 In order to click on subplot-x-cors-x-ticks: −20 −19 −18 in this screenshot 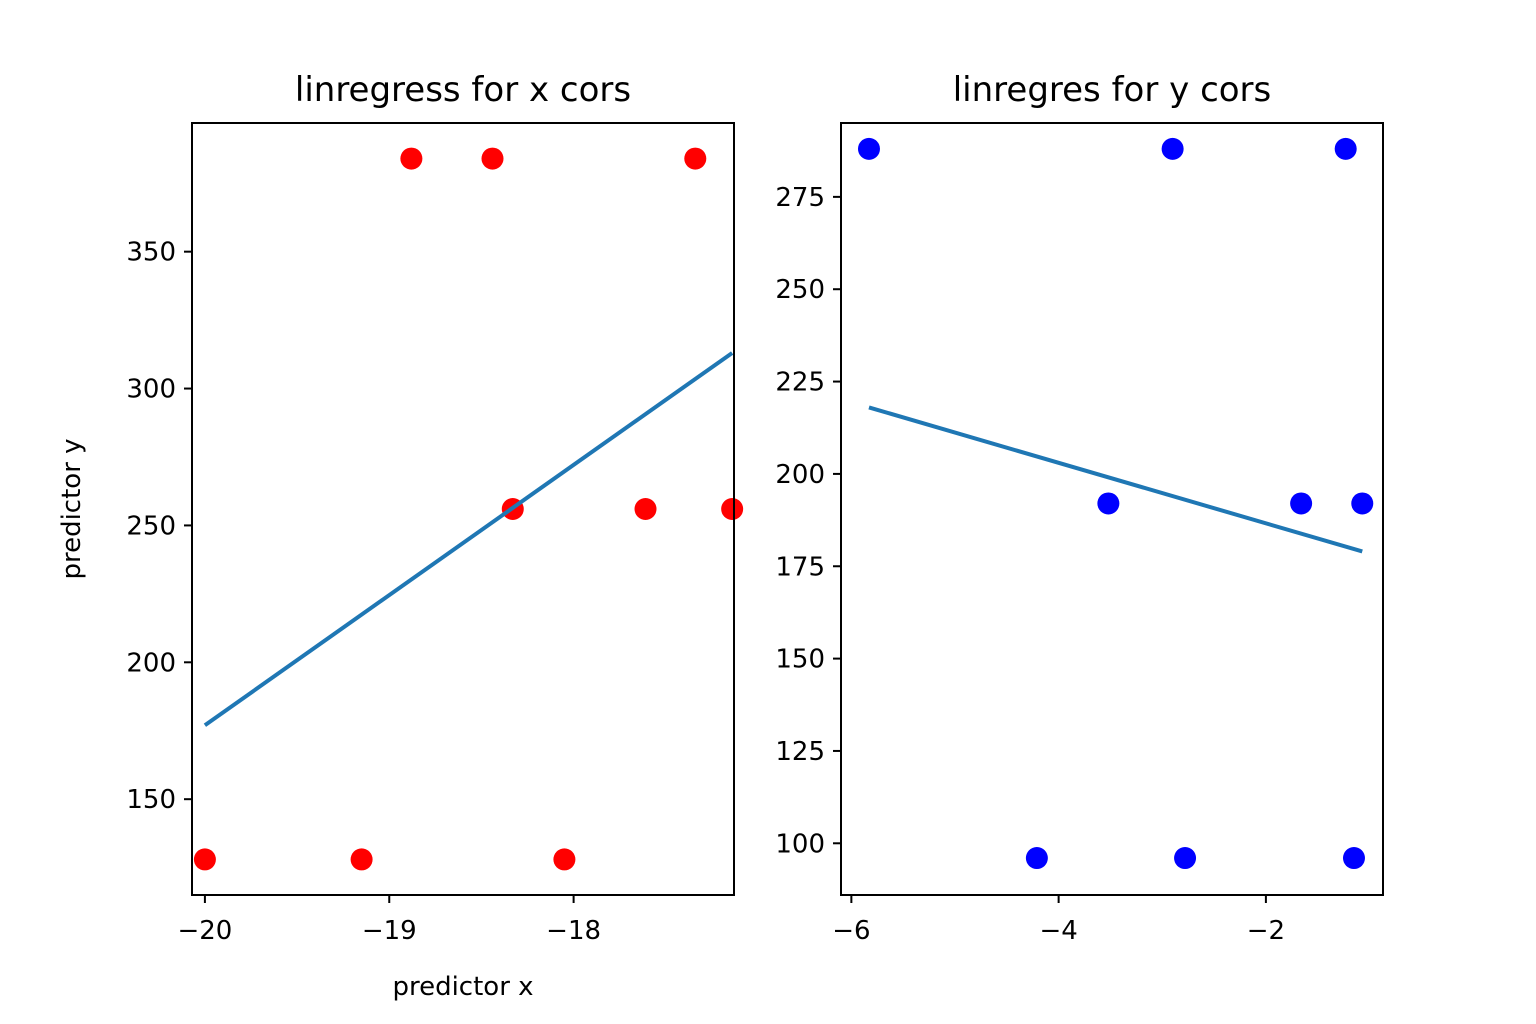, I will do `click(389, 920)`.